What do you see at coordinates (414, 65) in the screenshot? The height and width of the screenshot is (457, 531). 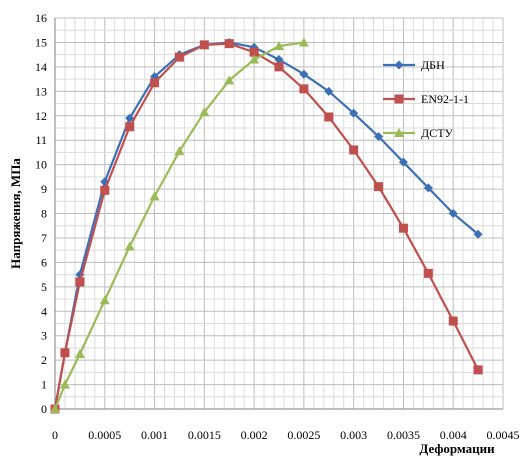 I see `legend-item: ДБН` at bounding box center [414, 65].